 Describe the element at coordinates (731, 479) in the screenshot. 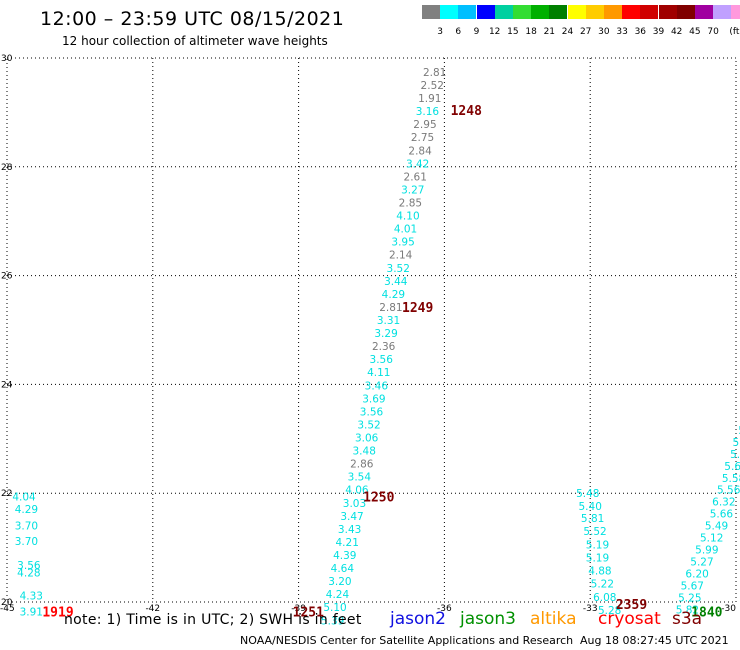

I see `wave-height-point: 5.58` at that location.